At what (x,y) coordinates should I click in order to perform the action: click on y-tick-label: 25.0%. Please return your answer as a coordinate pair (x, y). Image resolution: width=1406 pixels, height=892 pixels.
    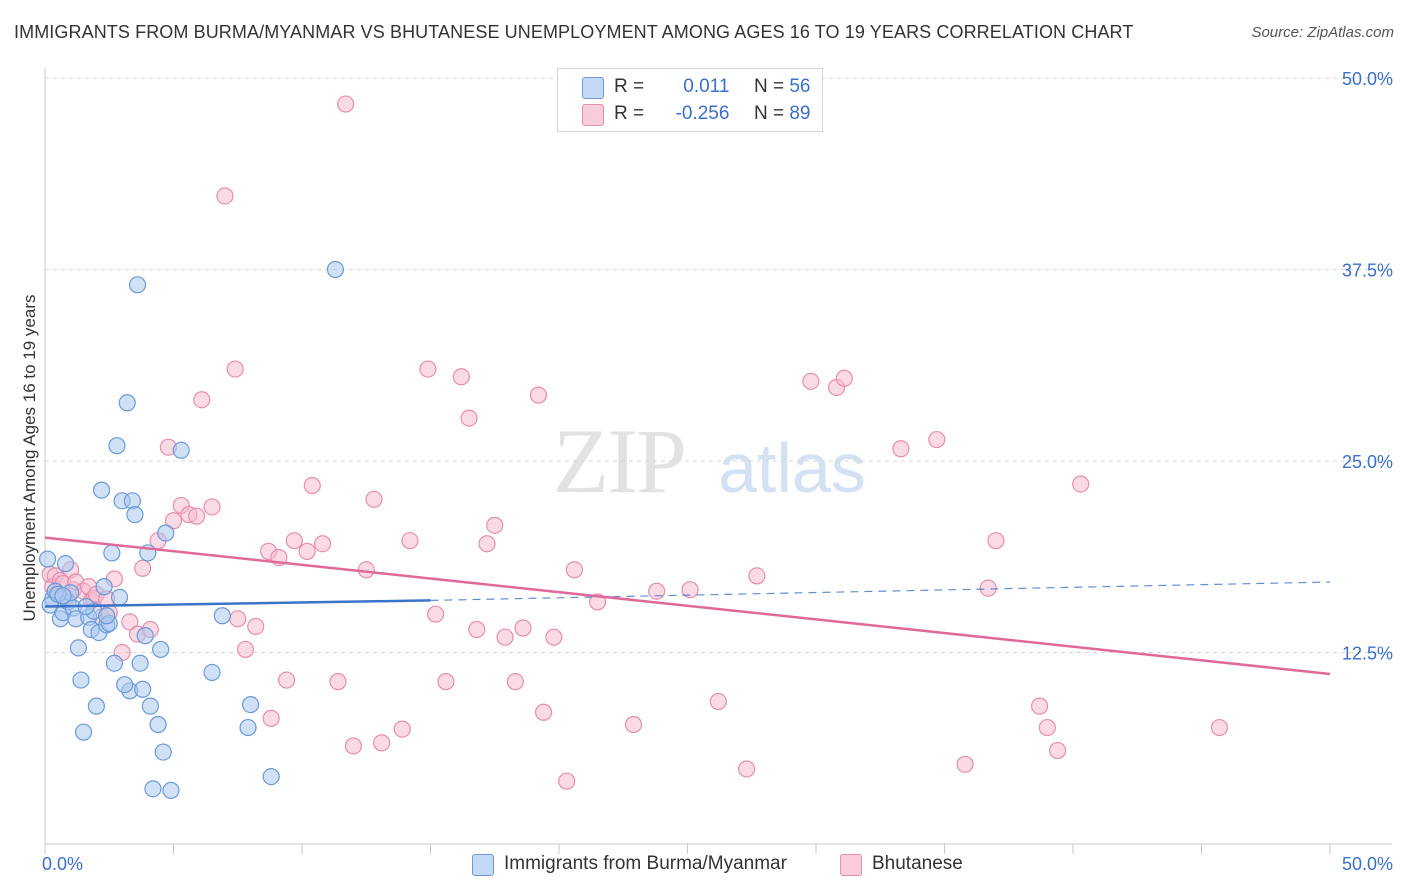
    Looking at the image, I should click on (1367, 462).